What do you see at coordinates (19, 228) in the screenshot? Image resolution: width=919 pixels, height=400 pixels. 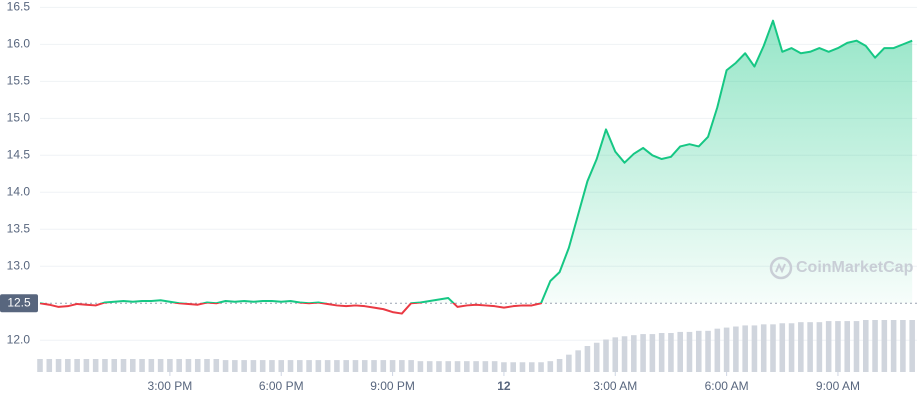 I see `y-tick-label: 13.5` at bounding box center [19, 228].